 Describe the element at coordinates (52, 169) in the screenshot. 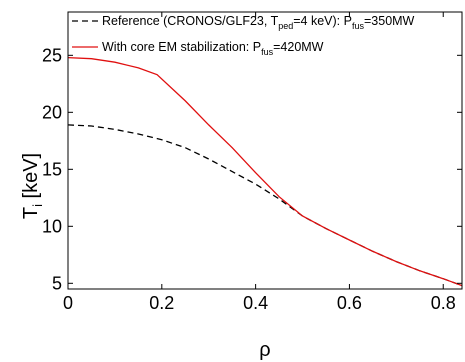

I see `y-tick-label: 15` at that location.